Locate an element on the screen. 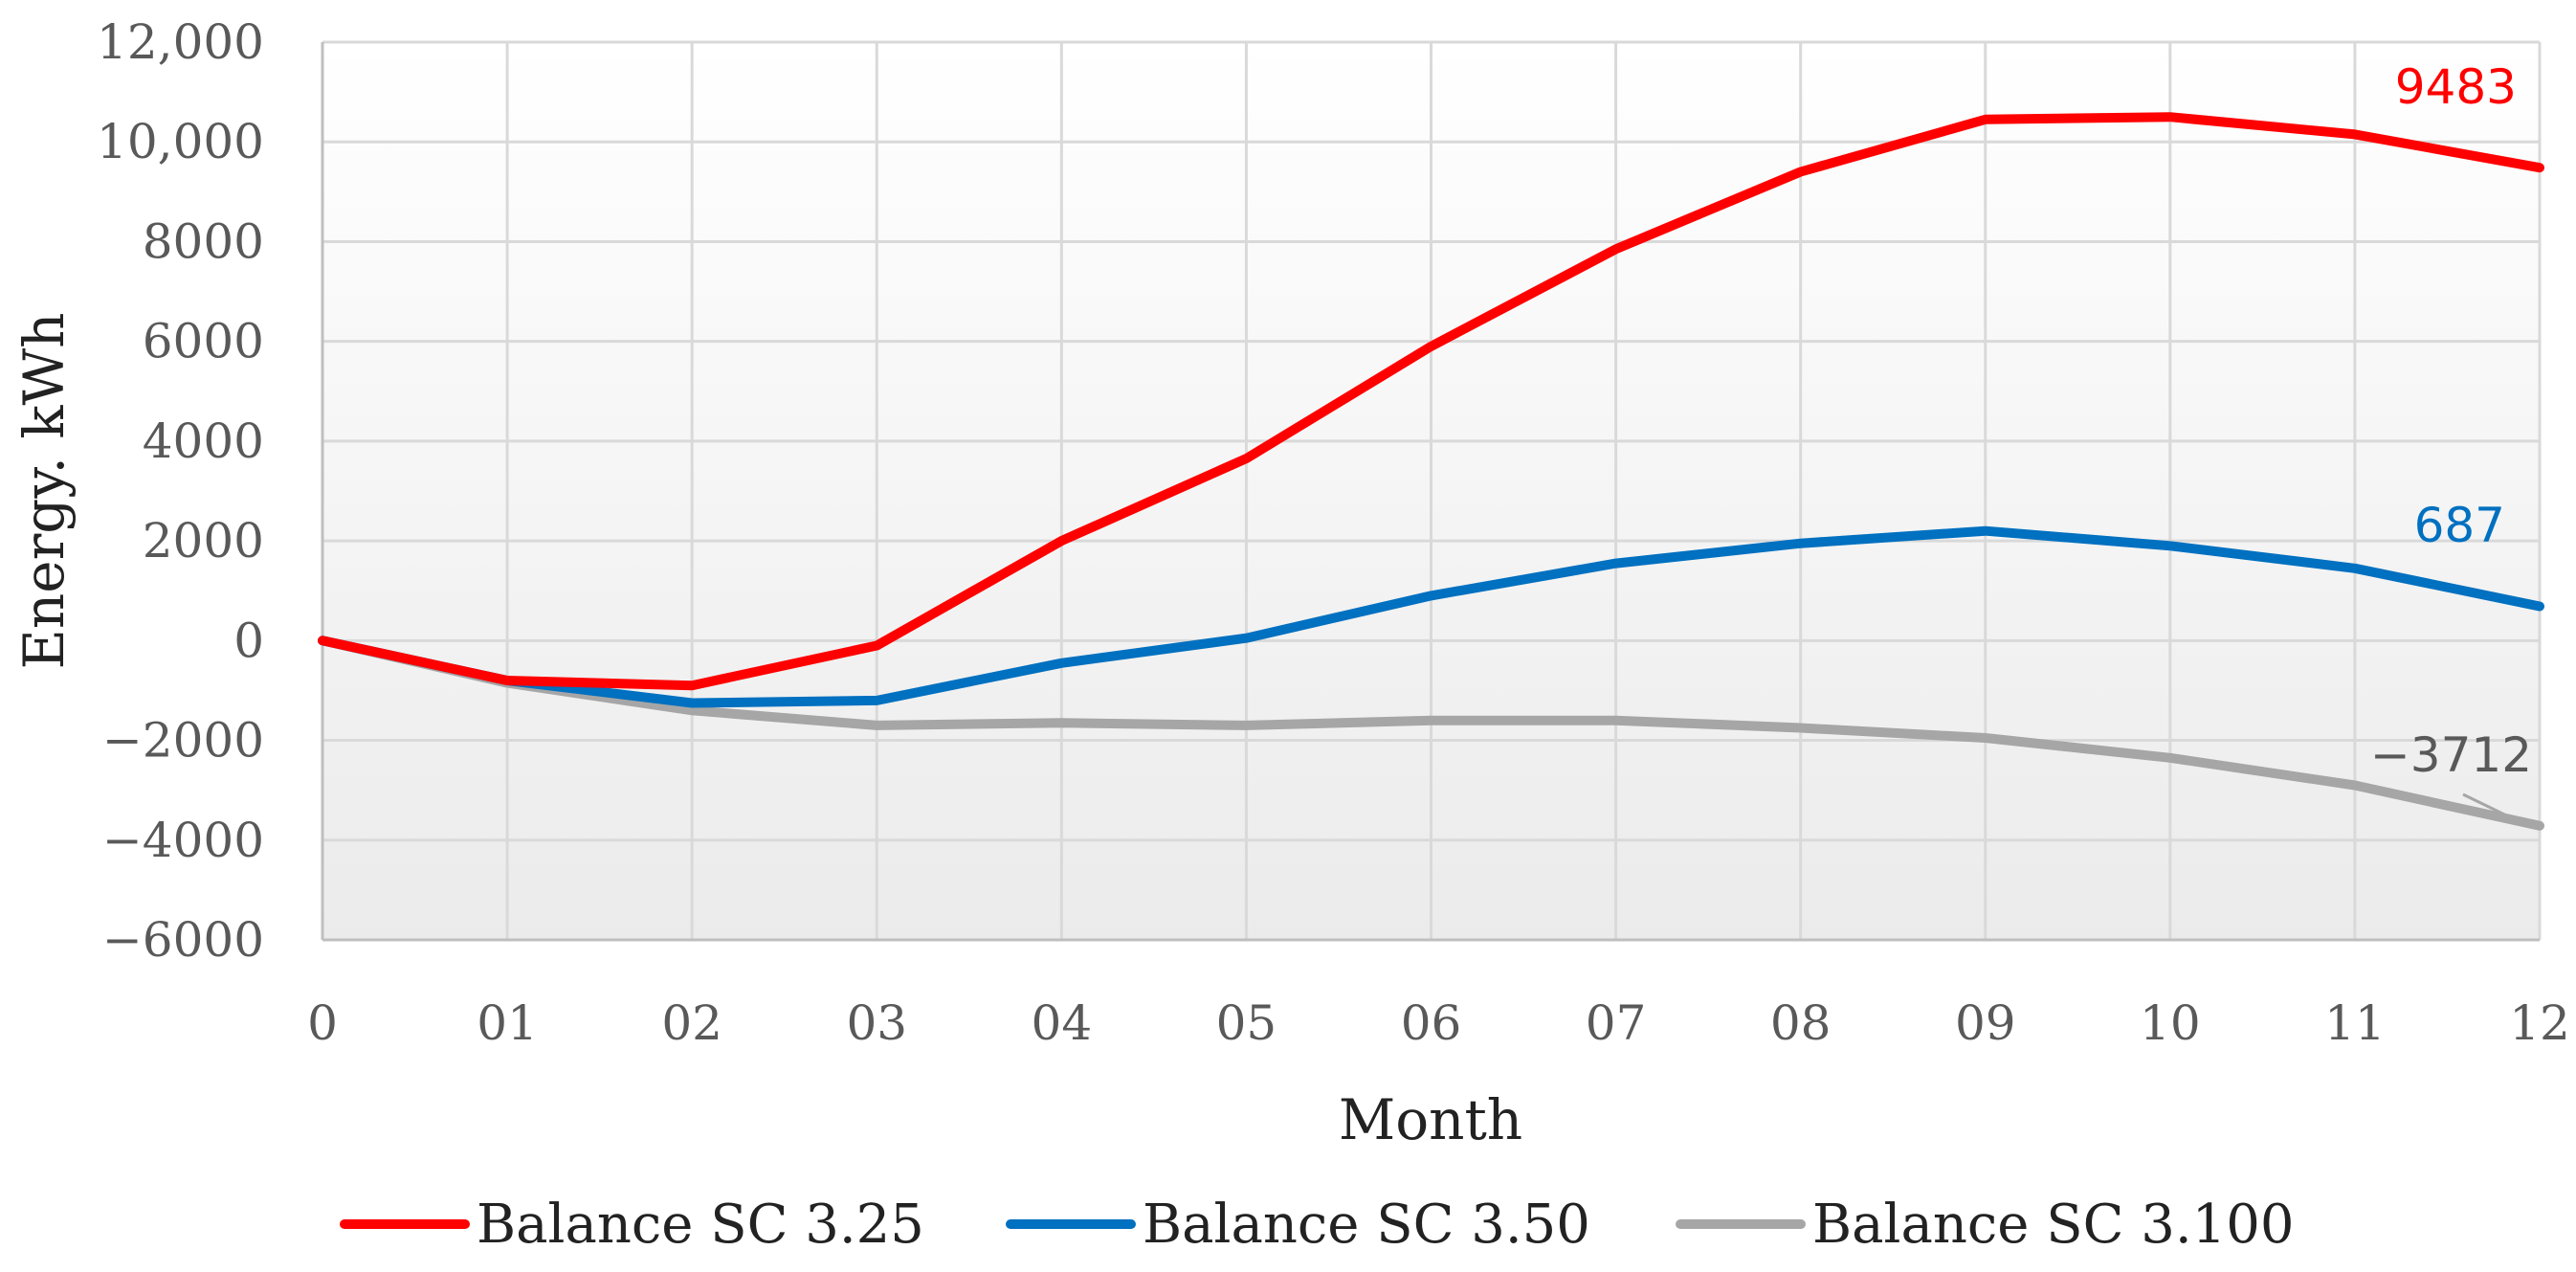  x-axis-title: Month is located at coordinates (1430, 1119).